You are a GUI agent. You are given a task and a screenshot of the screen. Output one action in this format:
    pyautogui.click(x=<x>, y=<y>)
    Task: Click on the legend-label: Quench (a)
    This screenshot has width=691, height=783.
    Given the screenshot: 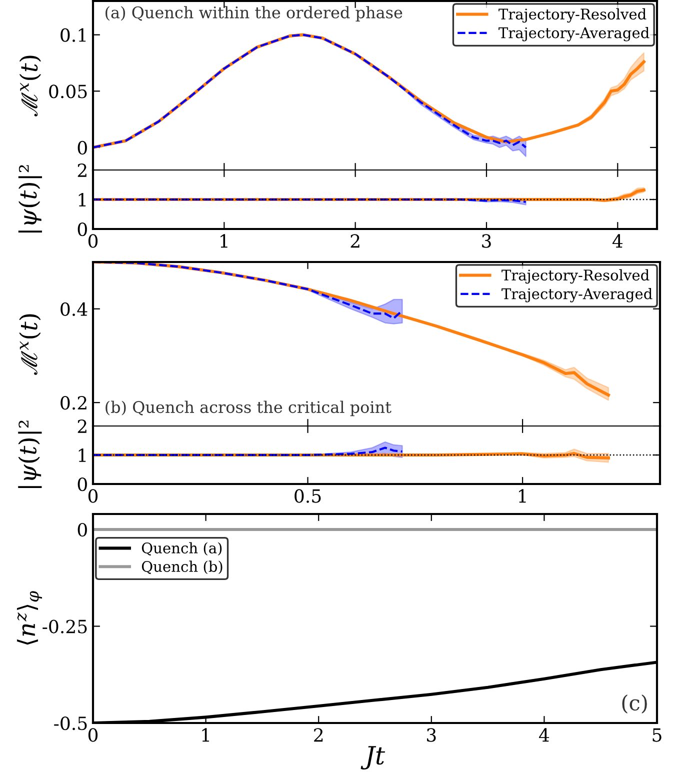 What is the action you would take?
    pyautogui.click(x=182, y=549)
    